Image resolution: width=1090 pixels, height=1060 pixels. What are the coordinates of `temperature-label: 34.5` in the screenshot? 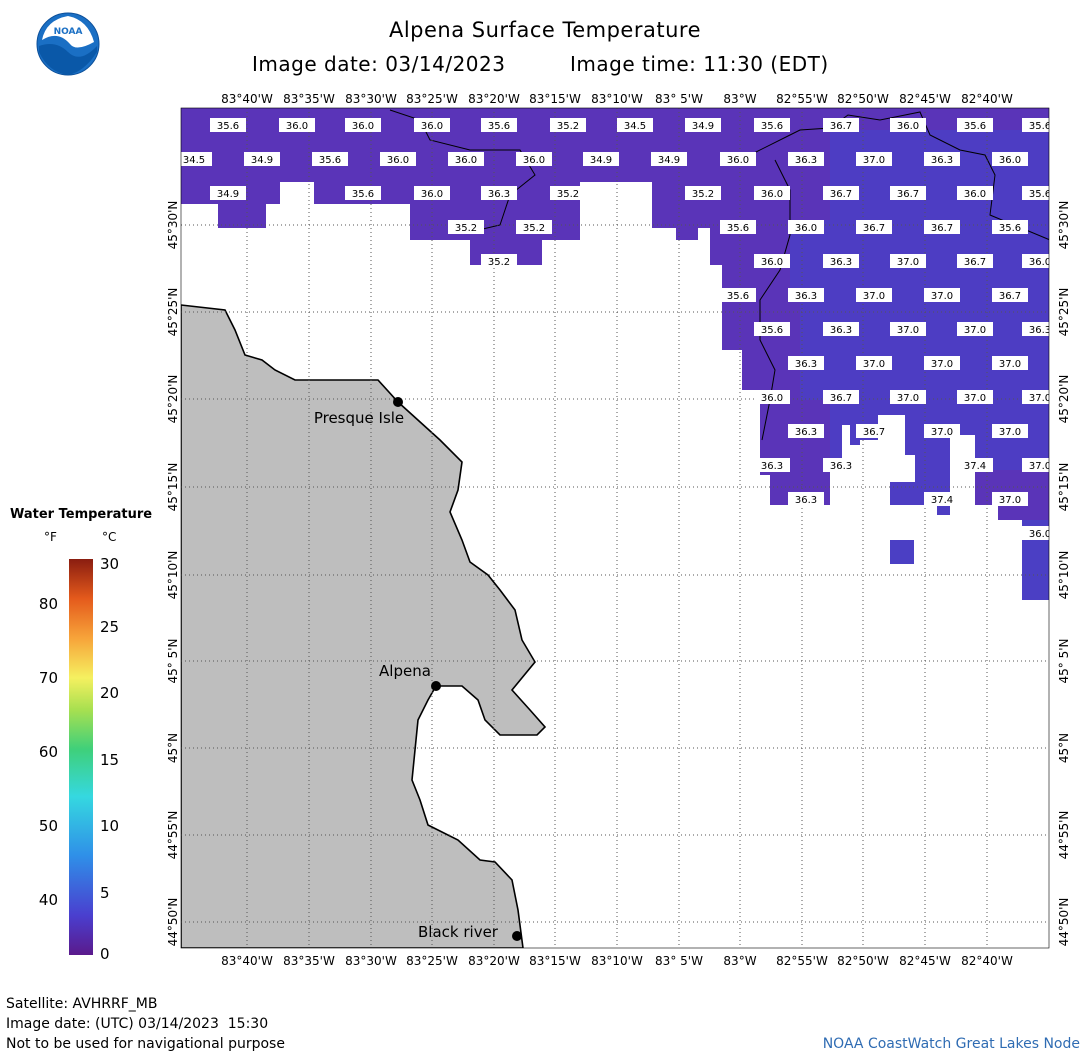 It's located at (635, 125).